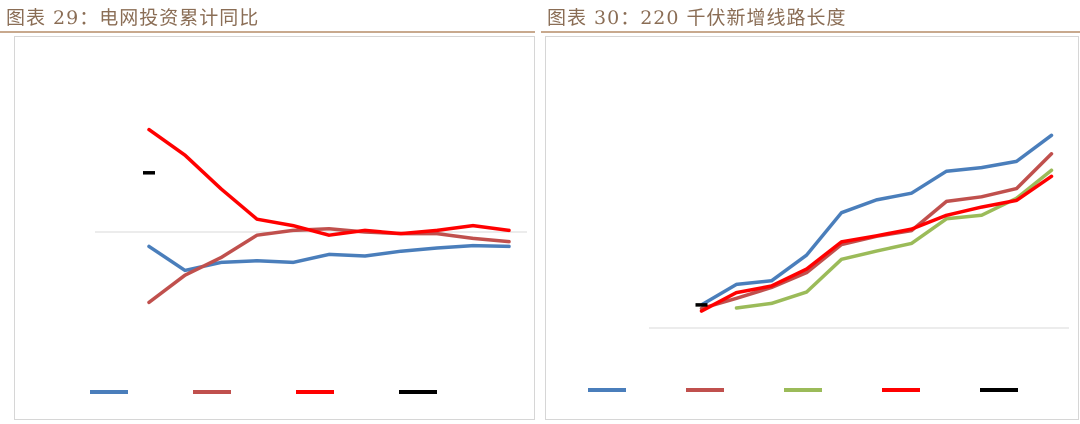  What do you see at coordinates (133, 18) in the screenshot?
I see `left-panel-heading: 图表 29：电网投资累计同比` at bounding box center [133, 18].